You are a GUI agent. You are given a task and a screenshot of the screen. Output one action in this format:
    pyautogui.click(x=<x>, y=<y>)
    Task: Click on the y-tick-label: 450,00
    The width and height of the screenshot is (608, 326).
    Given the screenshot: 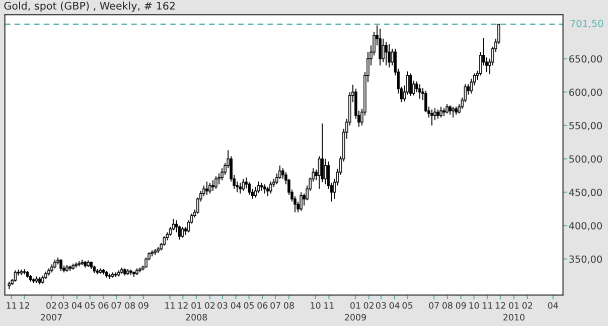 What is the action you would take?
    pyautogui.click(x=585, y=193)
    